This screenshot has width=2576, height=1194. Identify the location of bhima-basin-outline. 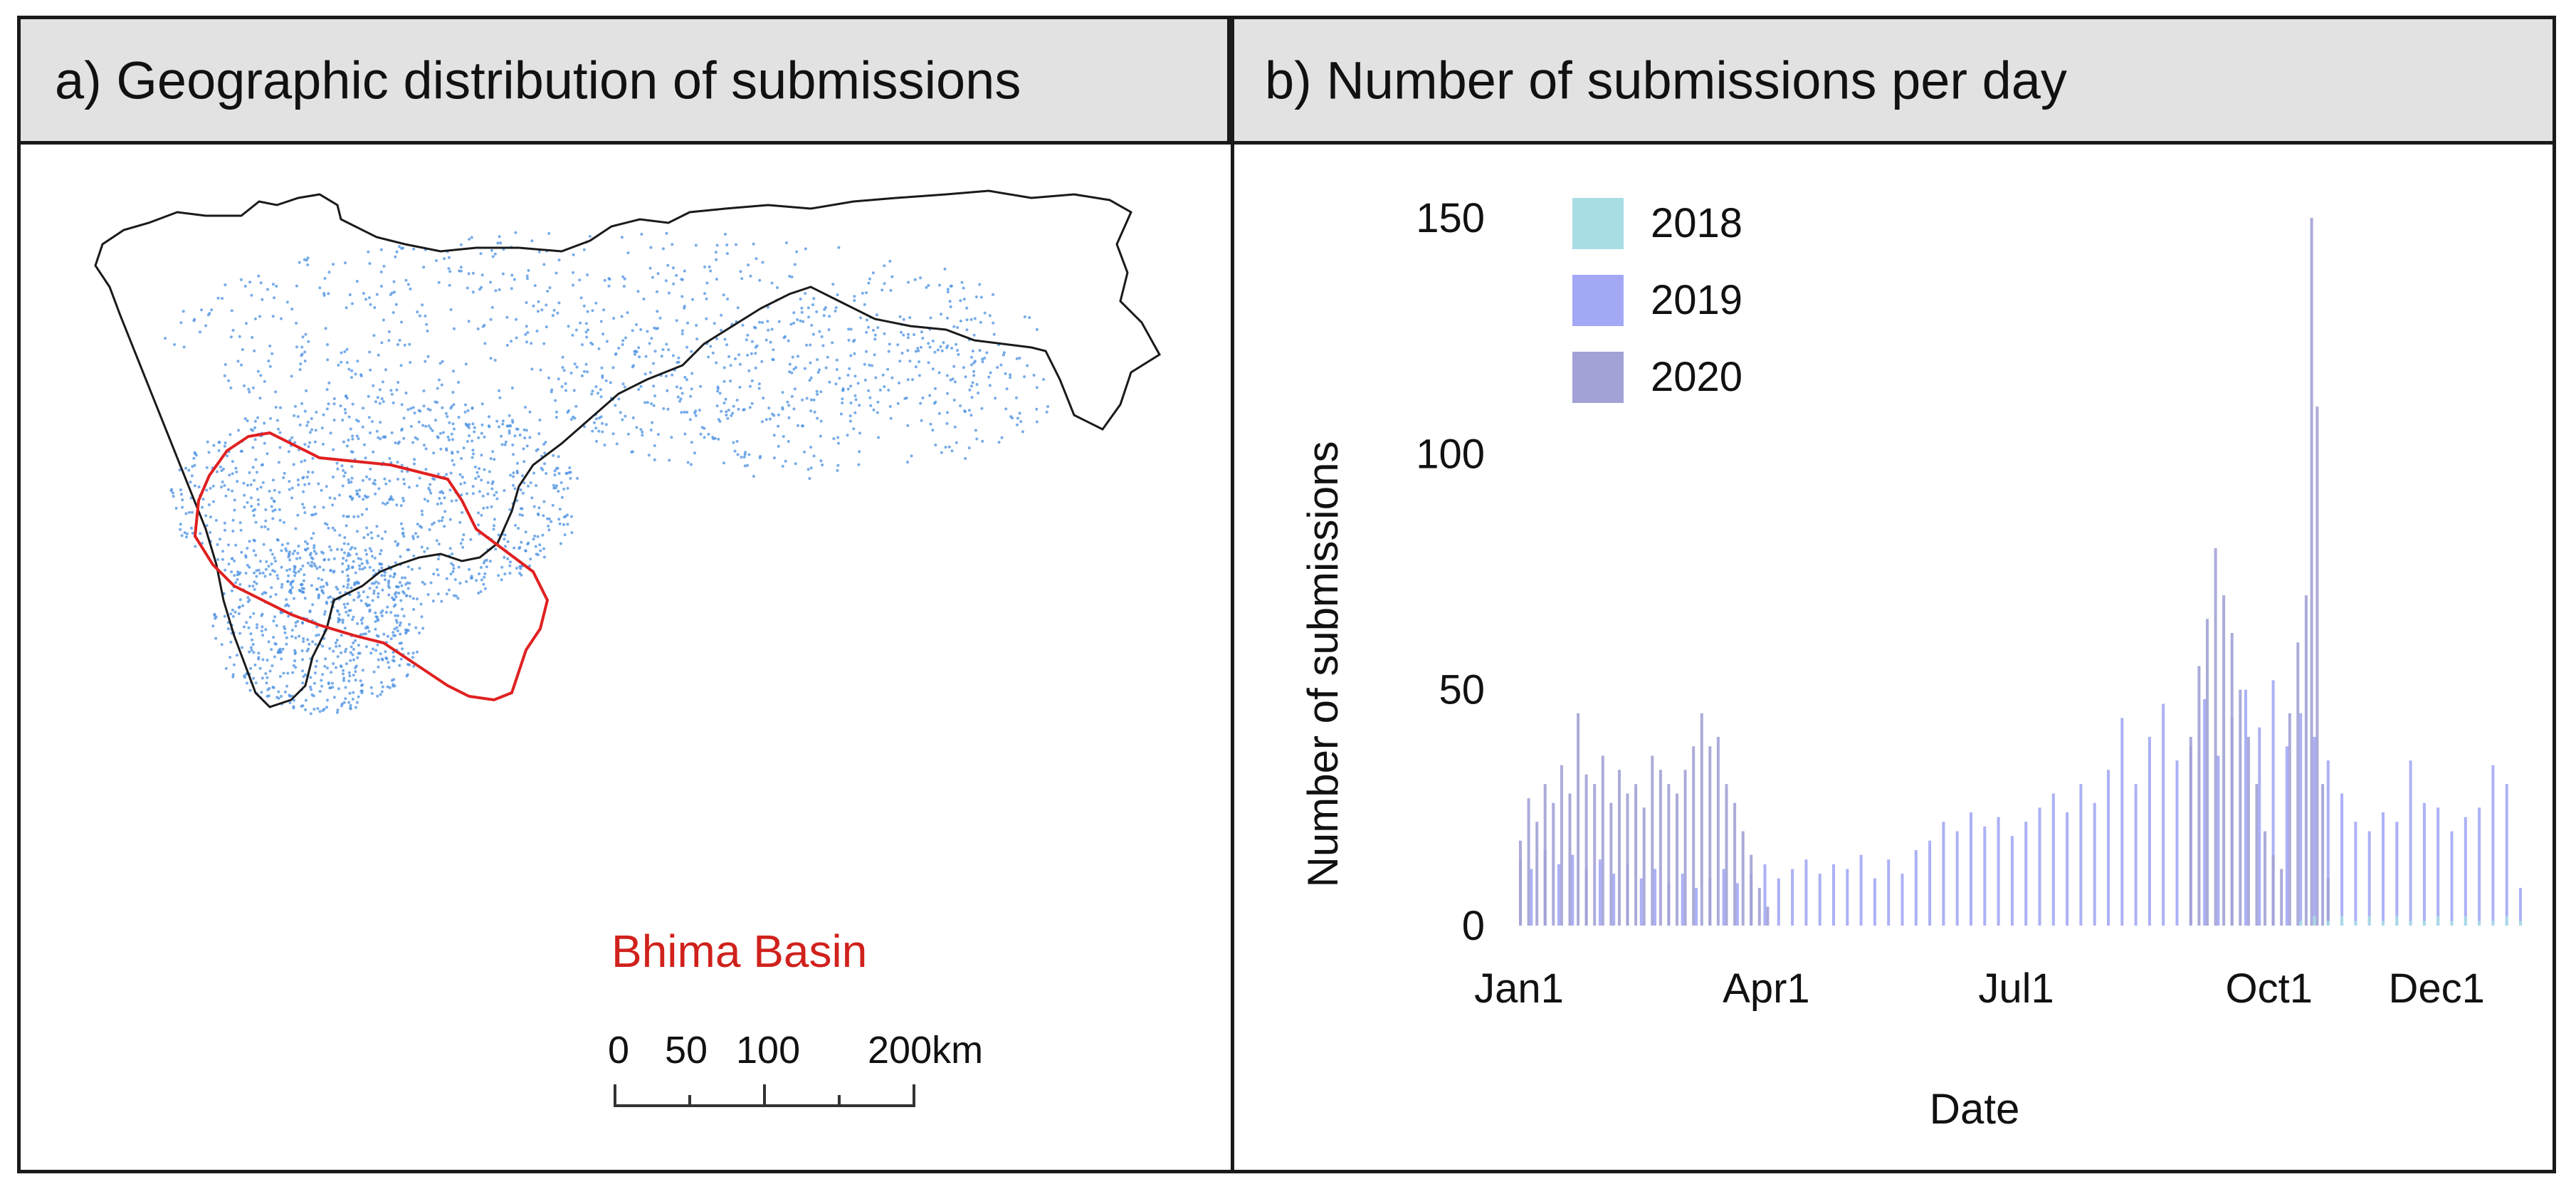
(371, 566).